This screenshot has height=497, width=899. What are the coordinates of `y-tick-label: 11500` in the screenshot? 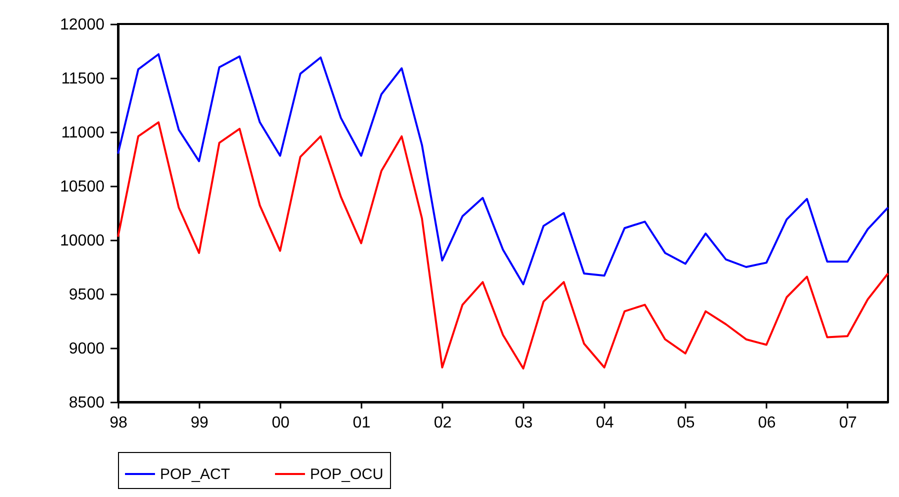 It's located at (83, 79).